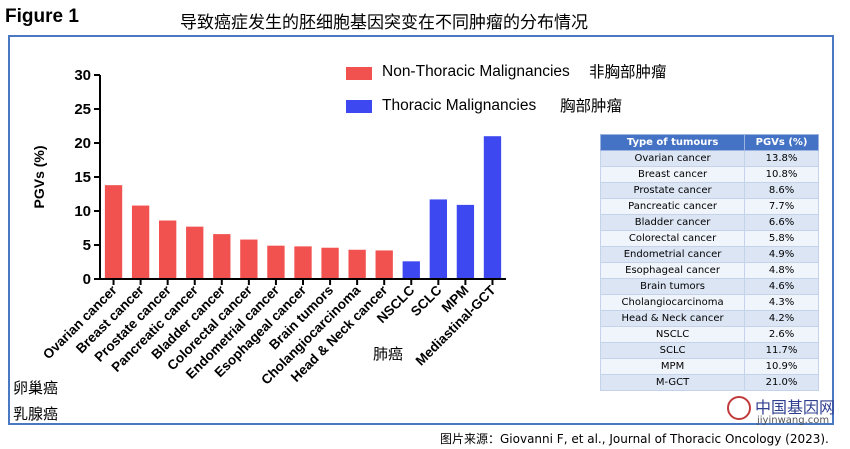 Image resolution: width=850 pixels, height=449 pixels. I want to click on table-cell-tumour: Prostate cancer, so click(672, 190).